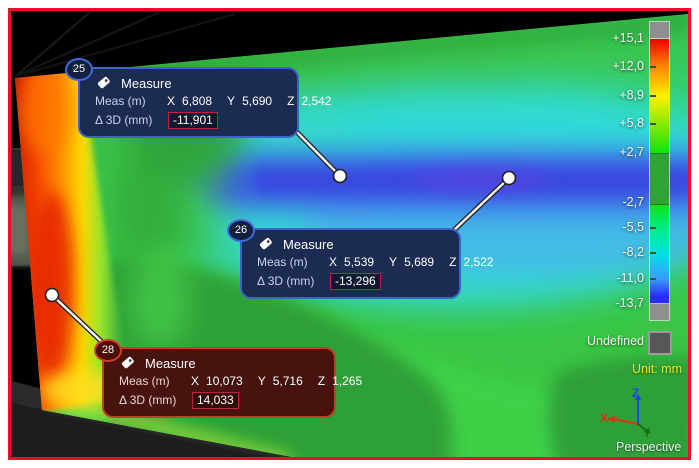 This screenshot has width=699, height=468. What do you see at coordinates (657, 369) in the screenshot?
I see `unit-label: Unit: mm` at bounding box center [657, 369].